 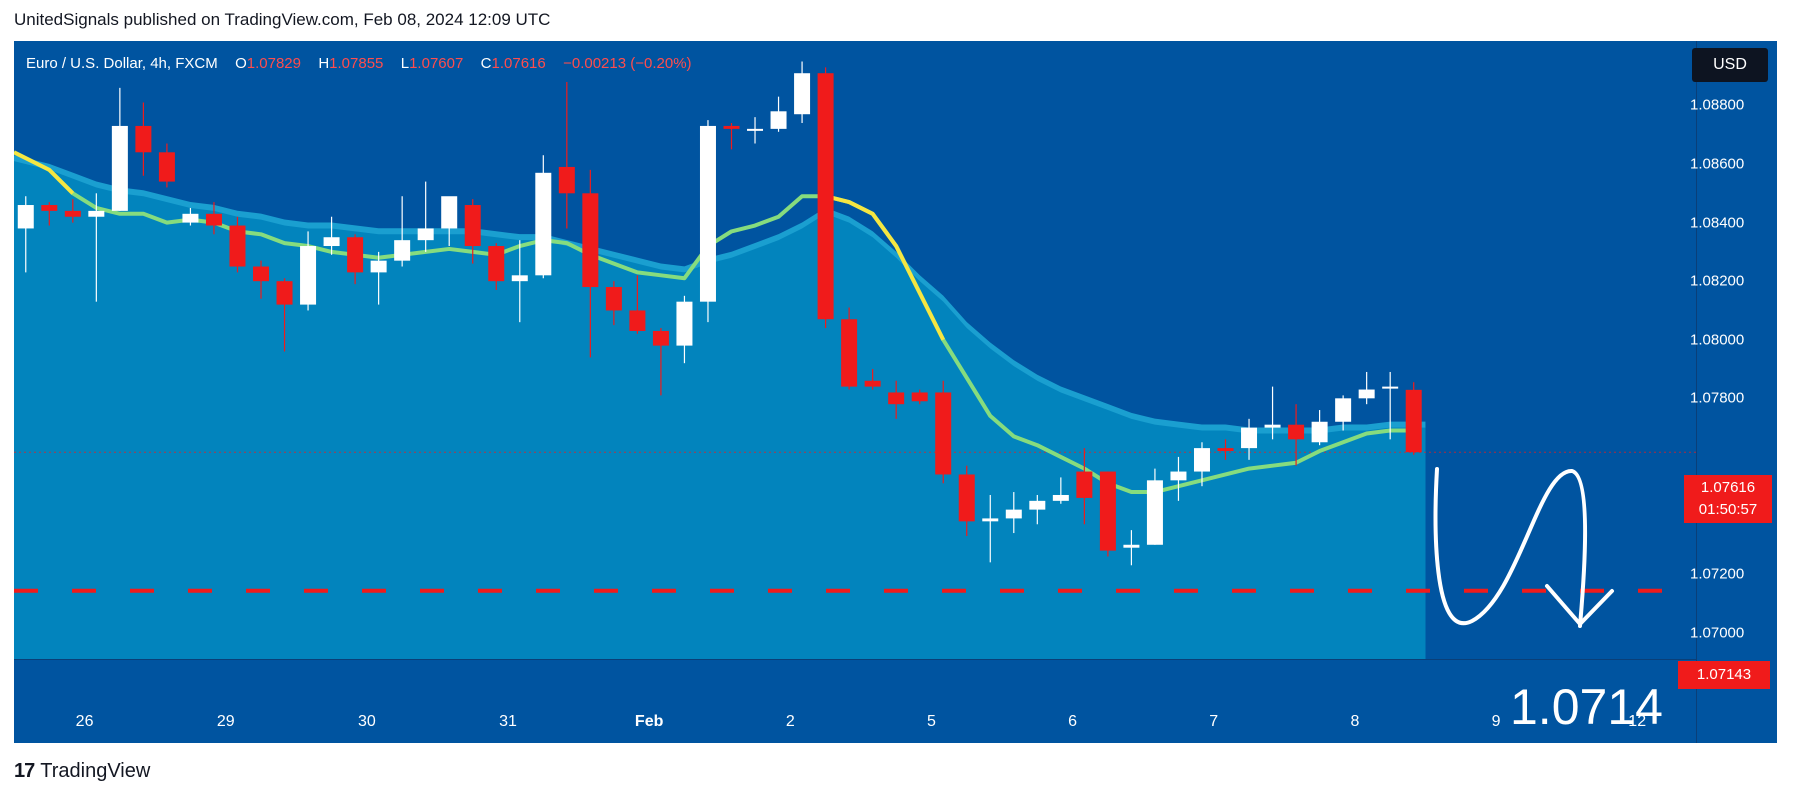 What do you see at coordinates (1355, 721) in the screenshot?
I see `x-tick-label: 8` at bounding box center [1355, 721].